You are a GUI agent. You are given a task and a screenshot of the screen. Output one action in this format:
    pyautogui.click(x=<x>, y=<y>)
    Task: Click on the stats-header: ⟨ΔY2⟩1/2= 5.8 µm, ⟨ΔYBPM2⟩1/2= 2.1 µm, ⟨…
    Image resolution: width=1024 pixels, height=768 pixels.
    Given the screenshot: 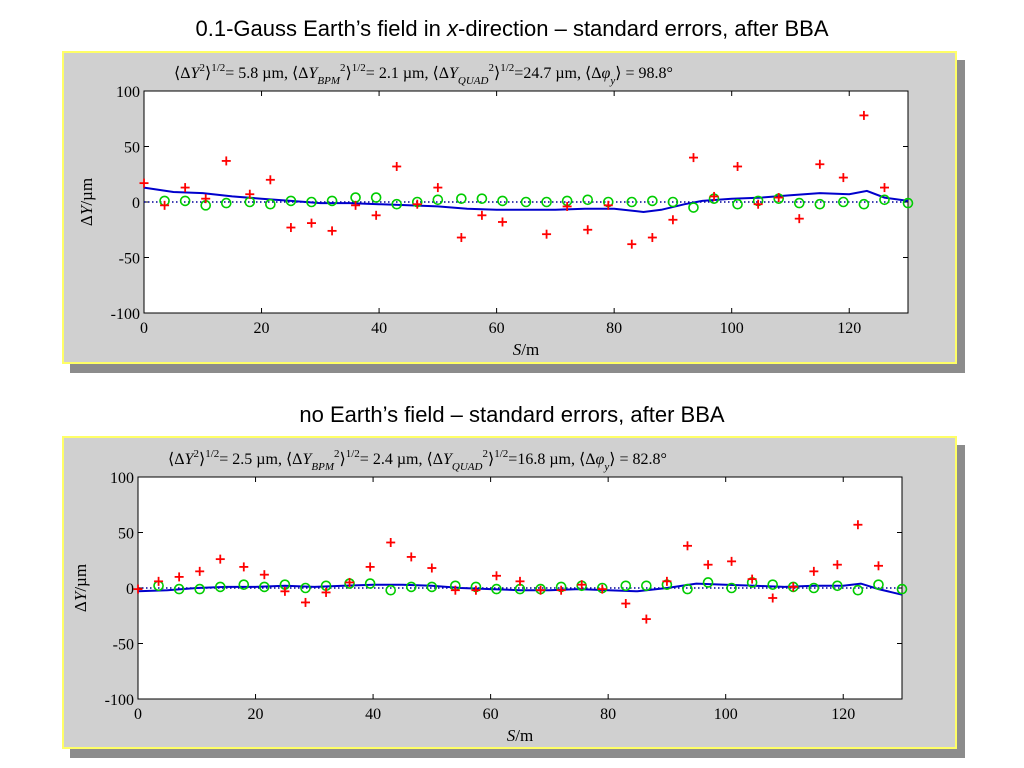 What is the action you would take?
    pyautogui.click(x=423, y=74)
    